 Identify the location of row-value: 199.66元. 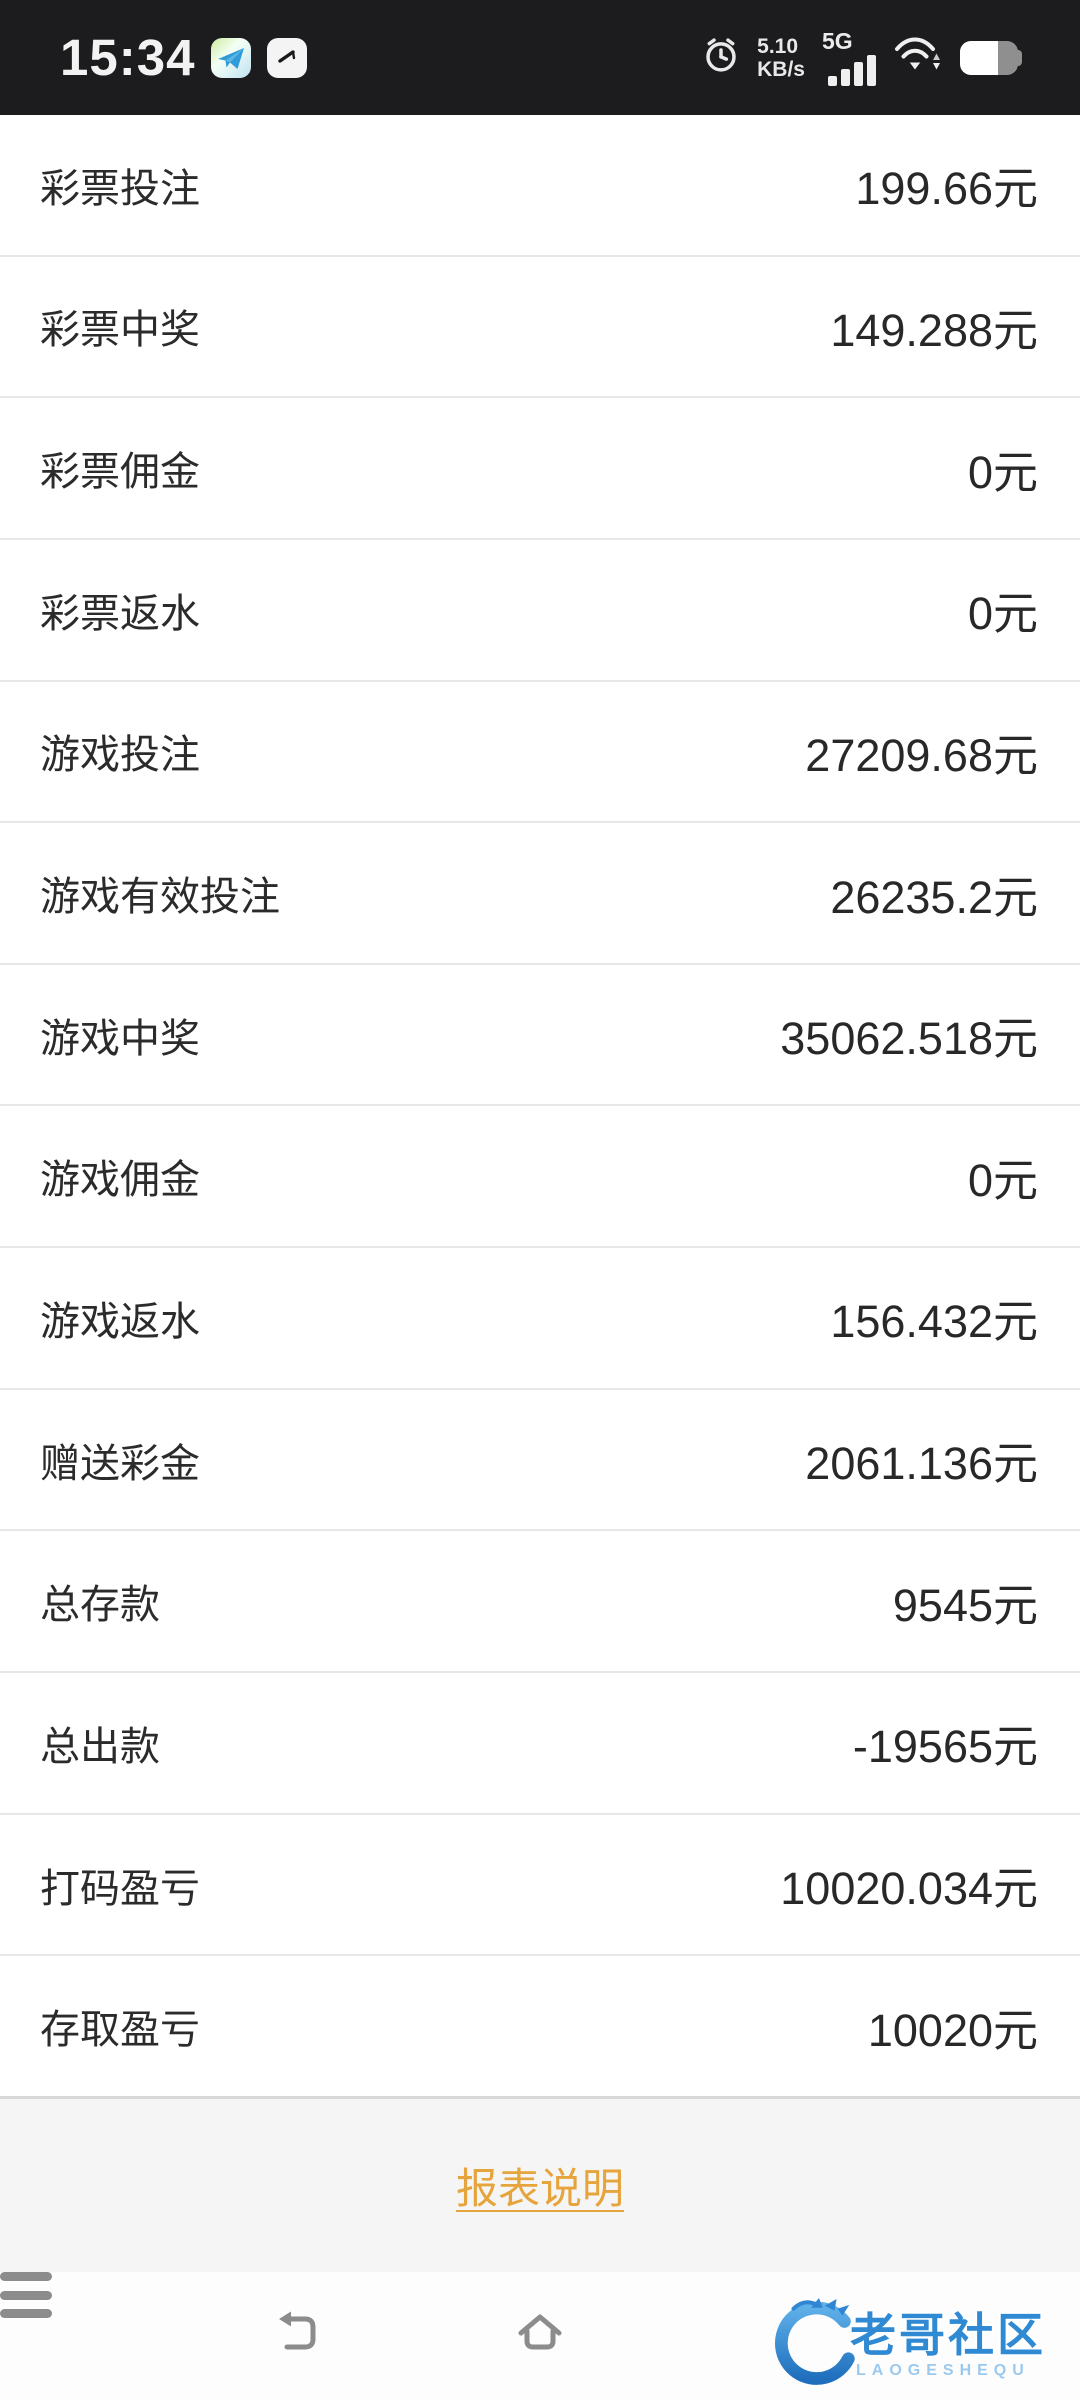
(946, 189).